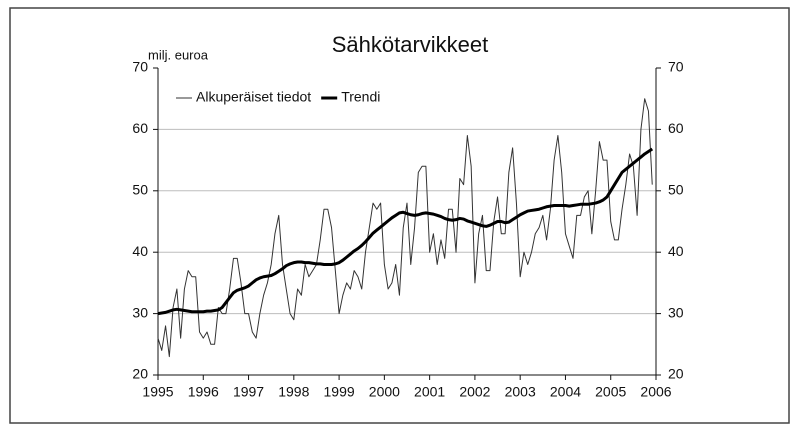 Image resolution: width=799 pixels, height=432 pixels. I want to click on y-tick-label: 60, so click(140, 128).